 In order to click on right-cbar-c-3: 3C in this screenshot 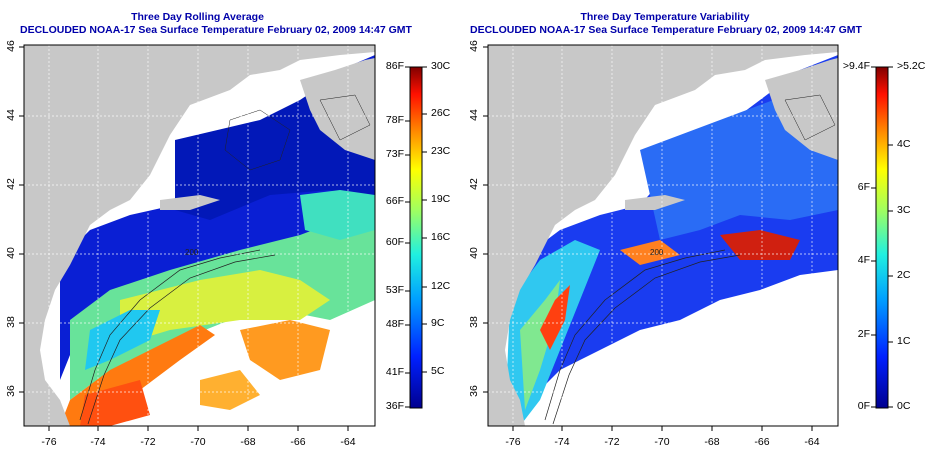, I will do `click(904, 210)`.